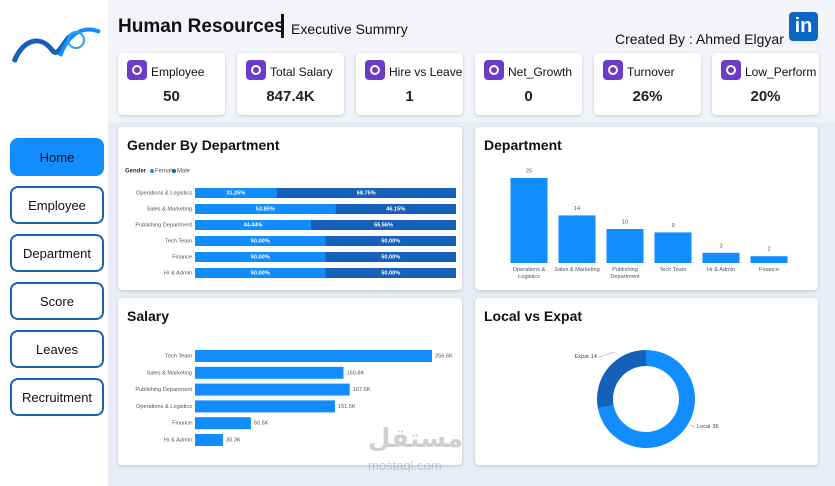 This screenshot has width=835, height=486. What do you see at coordinates (362, 390) in the screenshot?
I see `value-label: 167.5K` at bounding box center [362, 390].